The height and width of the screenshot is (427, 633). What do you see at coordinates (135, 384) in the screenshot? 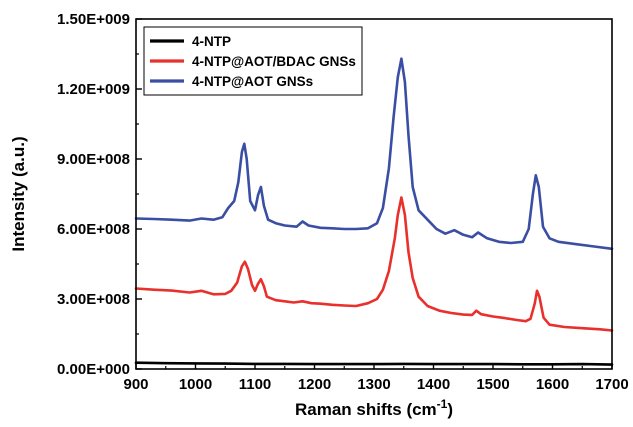
I see `x-tick-label: 900` at bounding box center [135, 384].